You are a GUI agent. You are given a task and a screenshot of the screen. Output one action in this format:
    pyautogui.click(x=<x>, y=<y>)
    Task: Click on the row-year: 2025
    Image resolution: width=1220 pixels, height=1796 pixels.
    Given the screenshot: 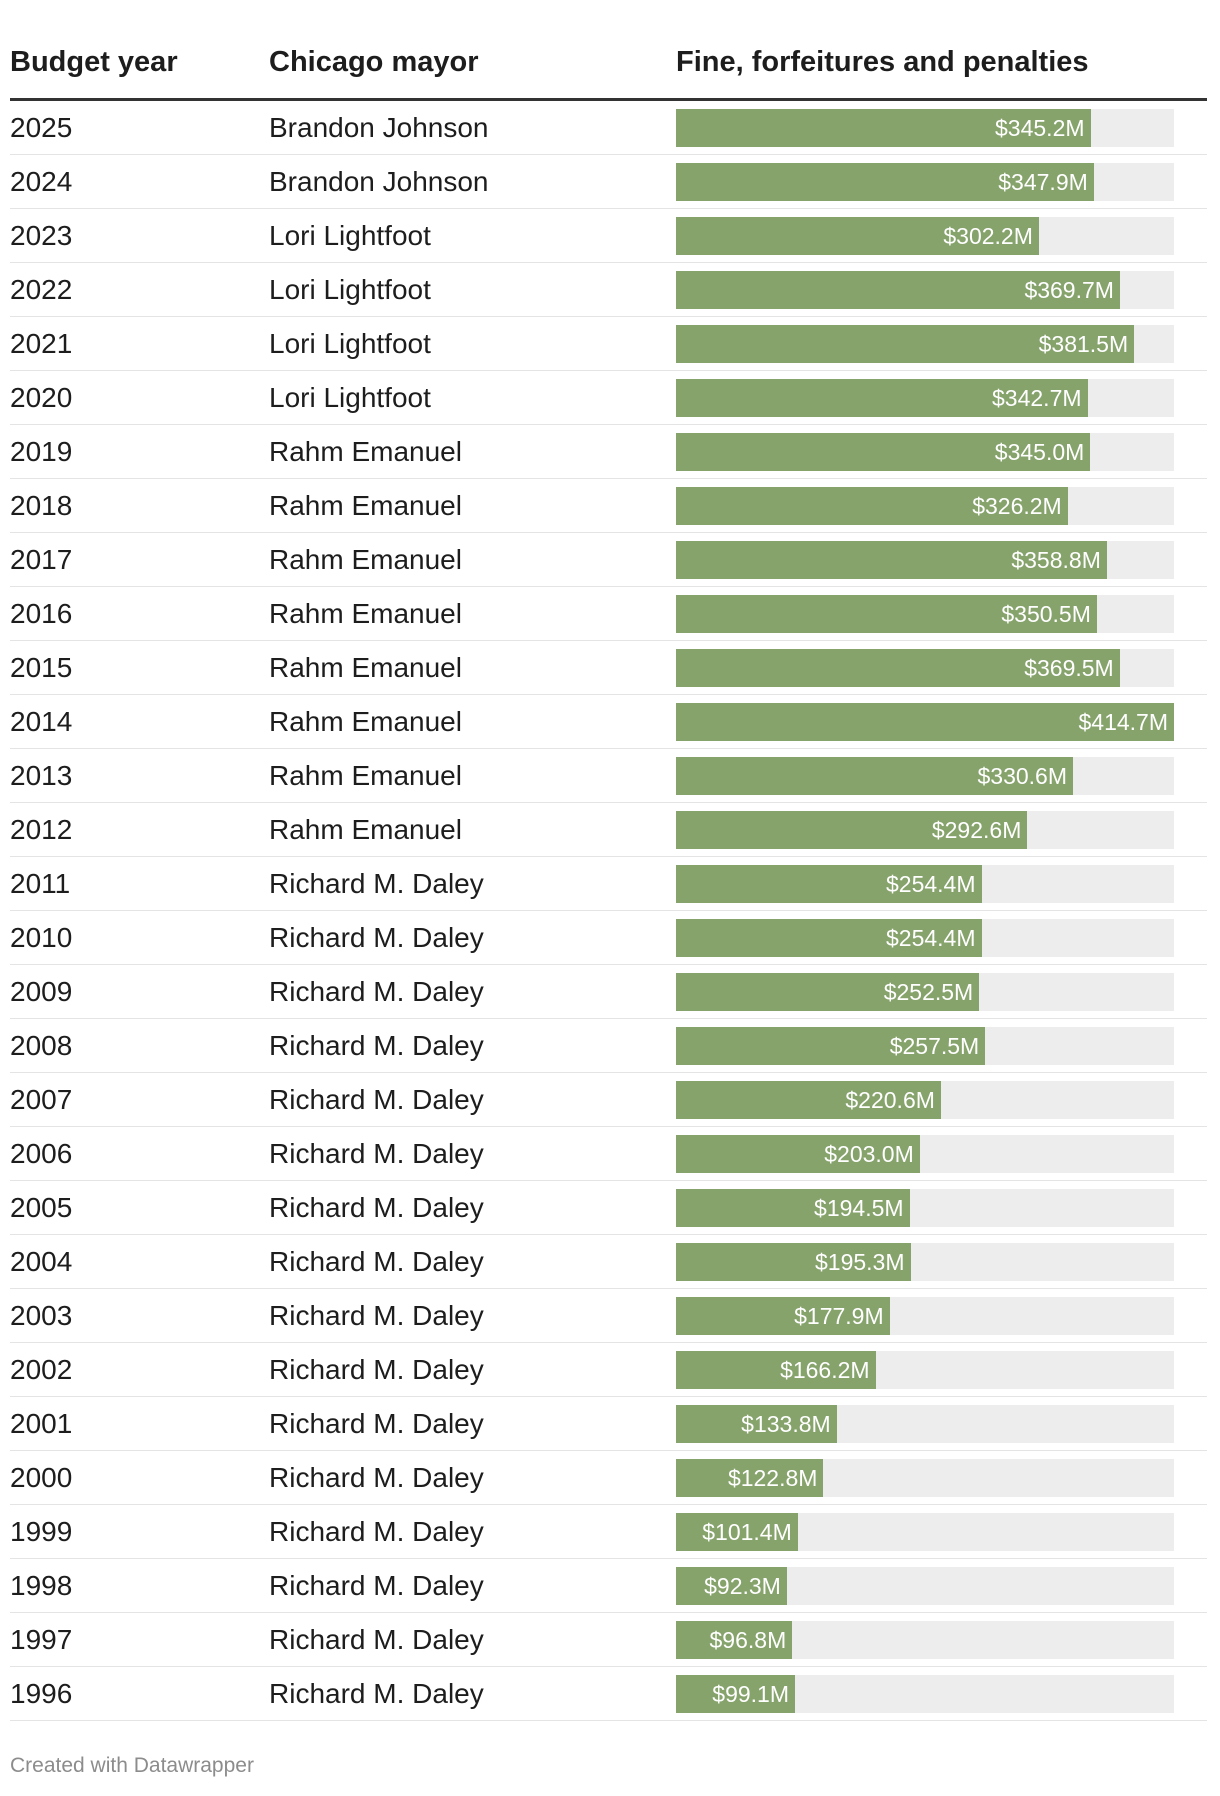 What is the action you would take?
    pyautogui.click(x=41, y=127)
    